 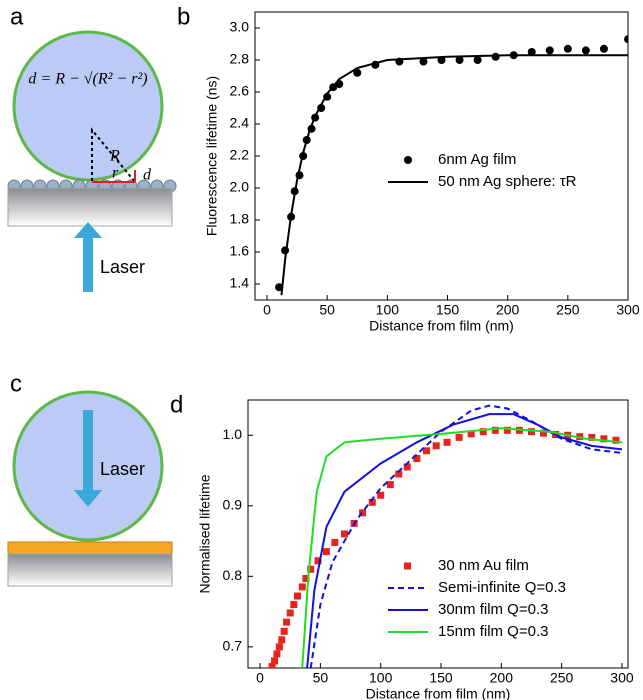 I want to click on panel-label: d, so click(x=176, y=404).